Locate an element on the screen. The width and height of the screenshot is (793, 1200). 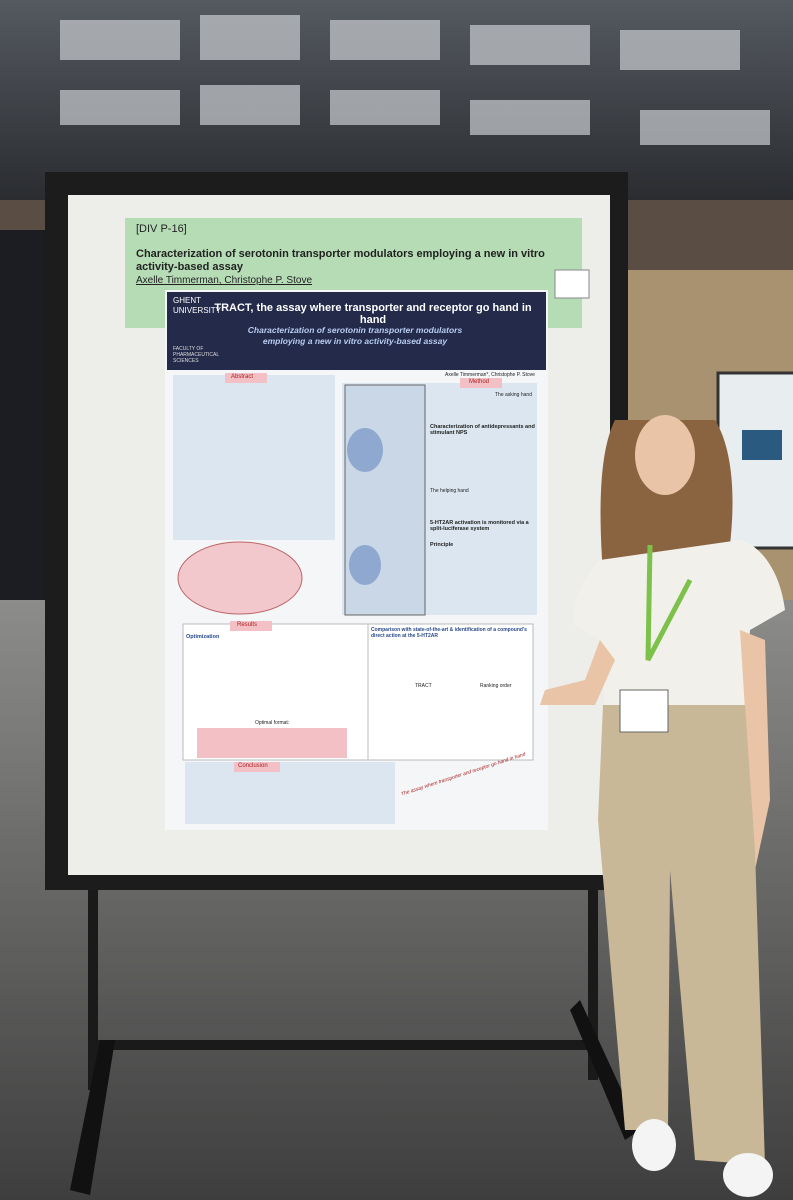
shirt is located at coordinates (679, 625).